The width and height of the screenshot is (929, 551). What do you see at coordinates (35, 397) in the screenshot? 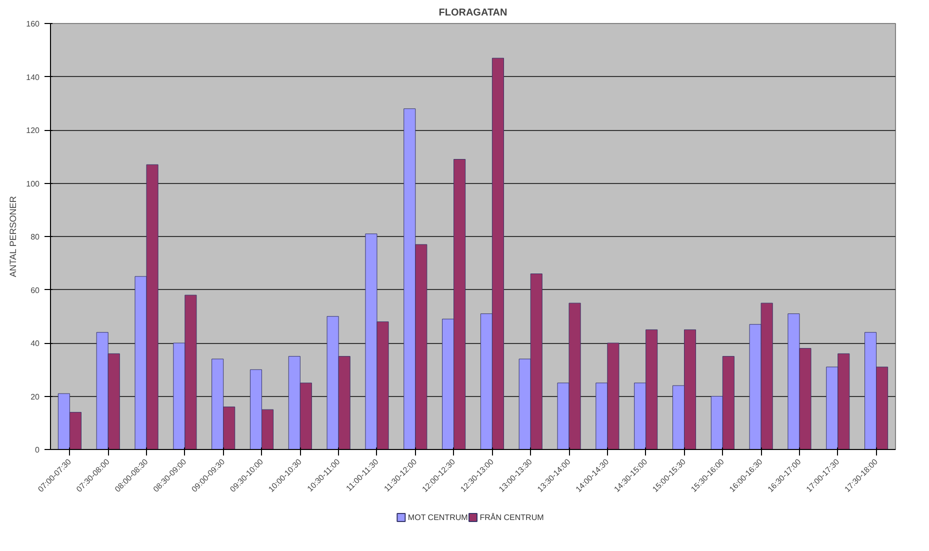
I see `y-tick-label: 20` at bounding box center [35, 397].